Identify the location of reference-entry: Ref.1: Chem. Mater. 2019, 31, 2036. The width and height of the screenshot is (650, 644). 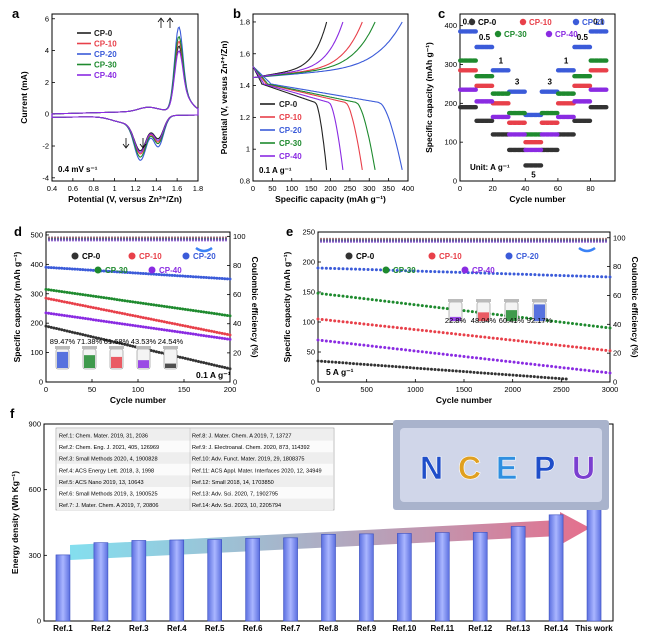
(103, 437).